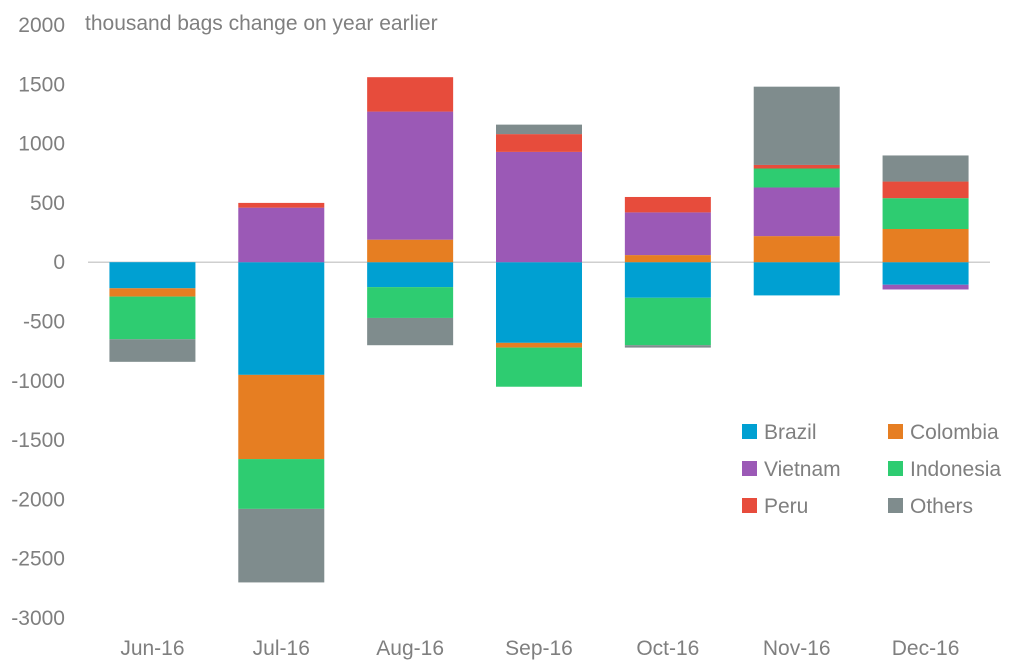 The height and width of the screenshot is (669, 1011). Describe the element at coordinates (59, 262) in the screenshot. I see `y-tick-label: 0` at that location.